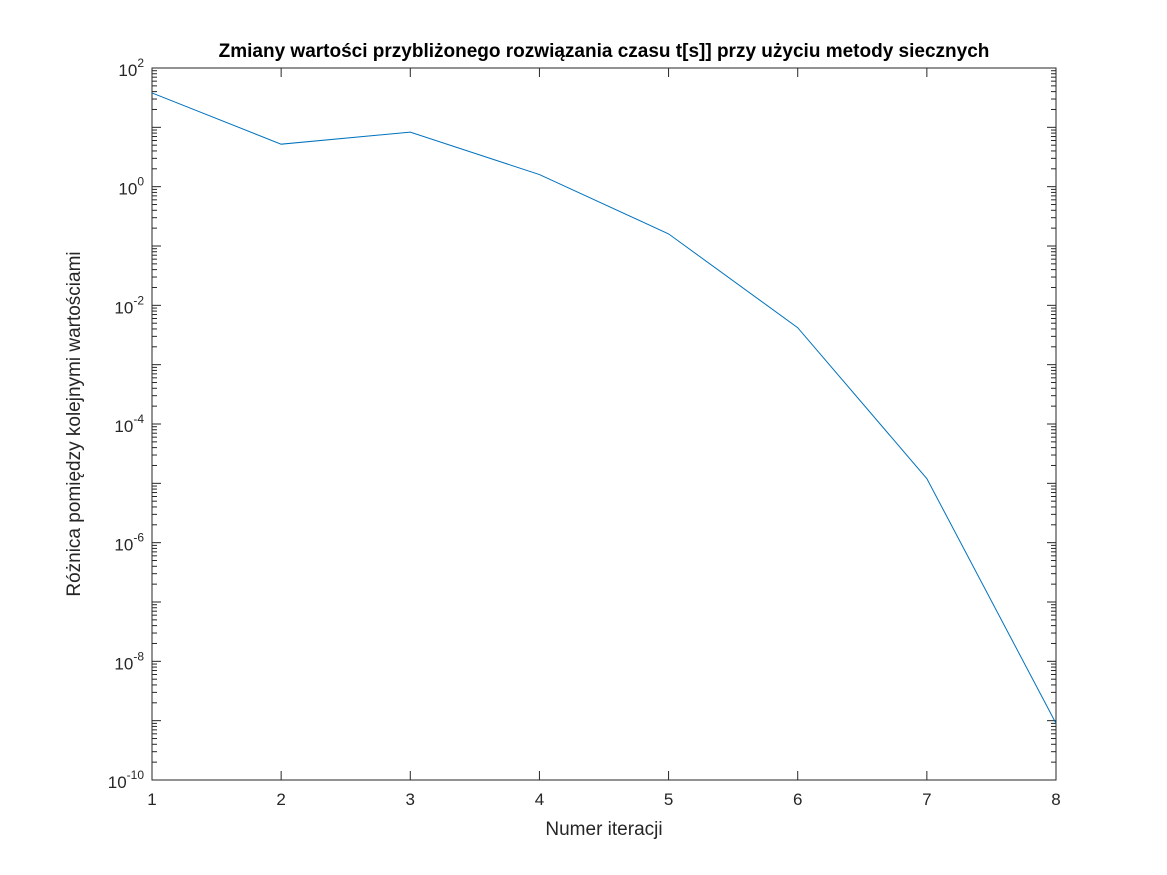  What do you see at coordinates (126, 780) in the screenshot?
I see `y-tick-label: 10⁻¹⁰` at bounding box center [126, 780].